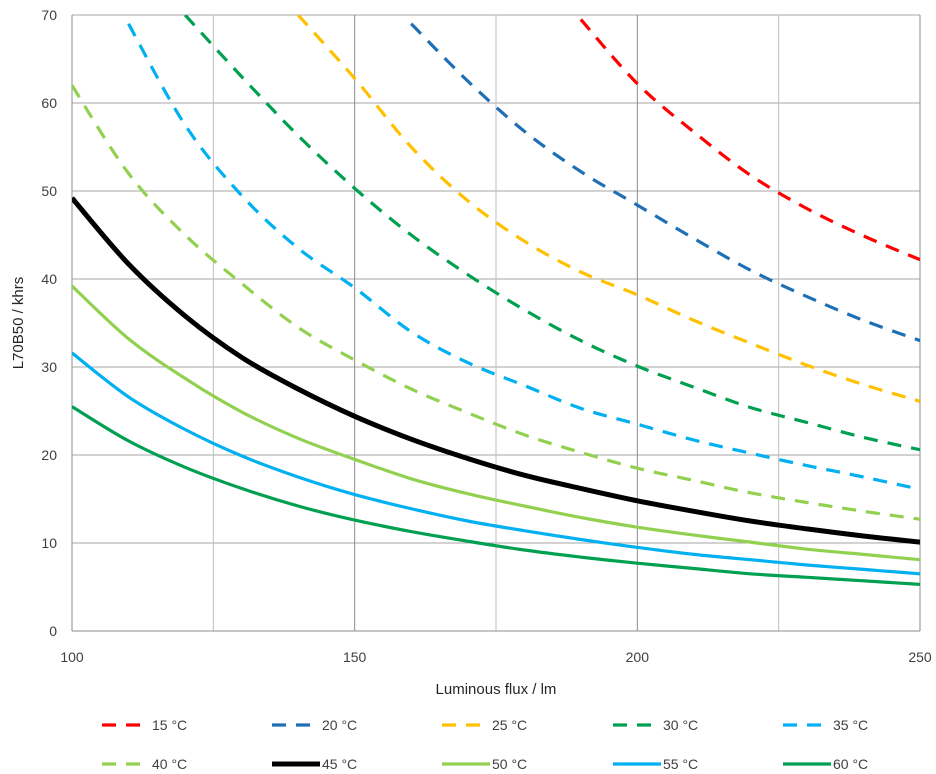 The image size is (936, 774). Describe the element at coordinates (655, 725) in the screenshot. I see `legend-item-30-c: 30 °C` at that location.